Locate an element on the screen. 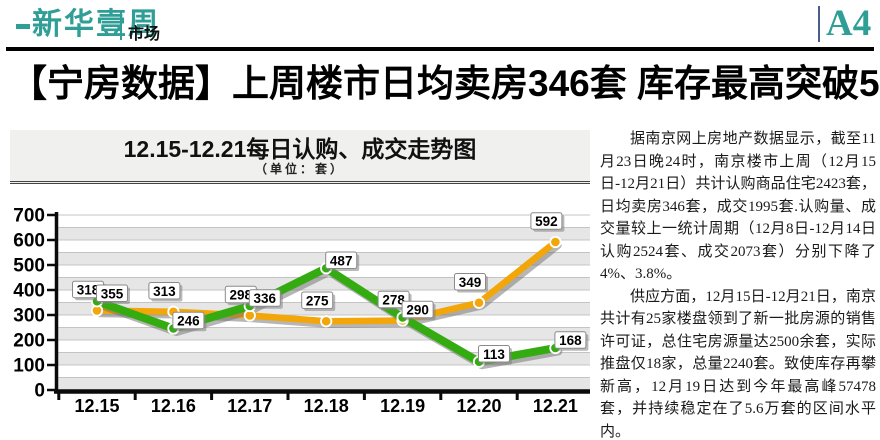 This screenshot has height=440, width=880. svg-text: 200 is located at coordinates (29, 341).